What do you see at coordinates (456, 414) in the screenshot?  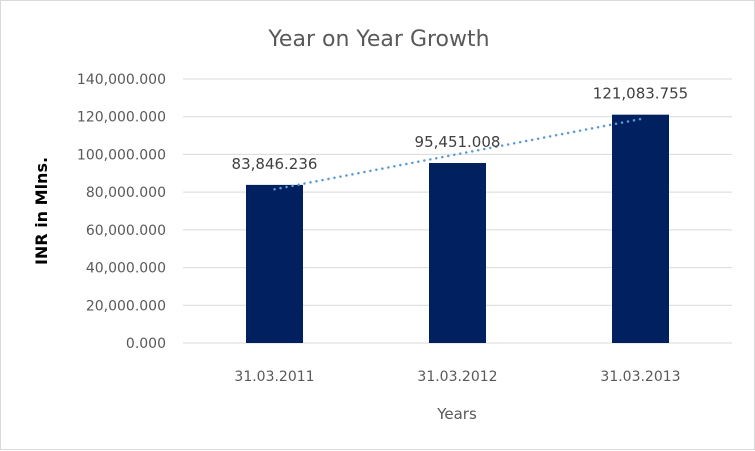 I see `x-axis-title: Years` at bounding box center [456, 414].